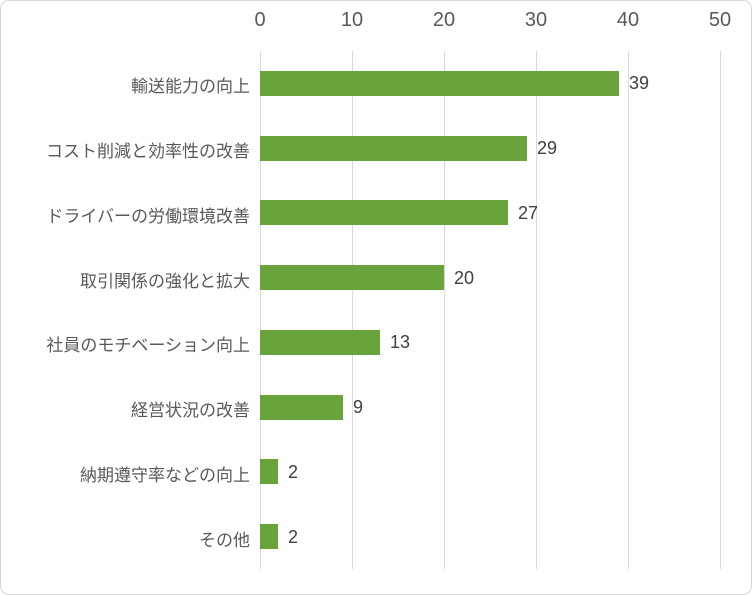  Describe the element at coordinates (260, 20) in the screenshot. I see `x-axis-tick-label: 0` at that location.